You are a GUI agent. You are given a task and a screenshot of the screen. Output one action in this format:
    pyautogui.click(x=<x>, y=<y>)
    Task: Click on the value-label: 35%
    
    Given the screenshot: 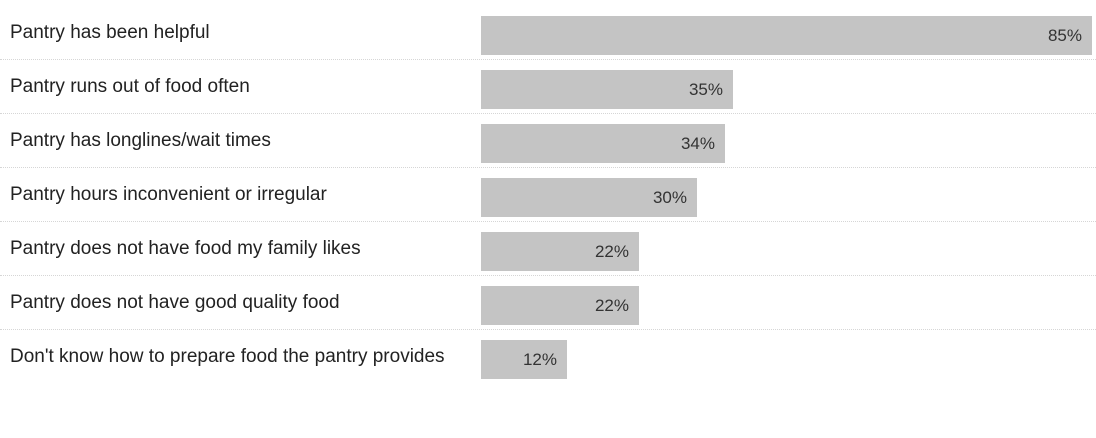 What is the action you would take?
    pyautogui.click(x=705, y=89)
    